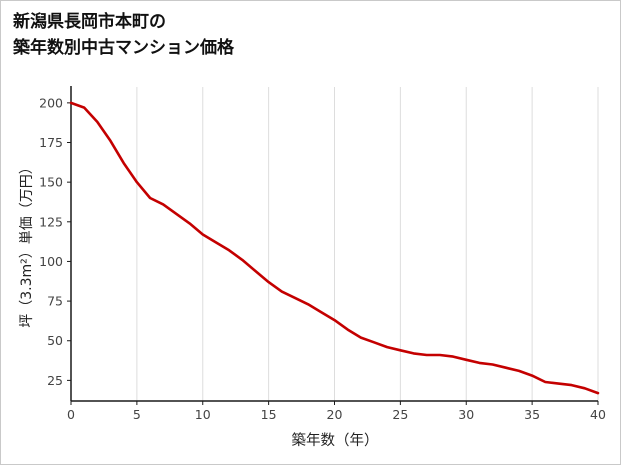  I want to click on y-tick-label: 100, so click(51, 261).